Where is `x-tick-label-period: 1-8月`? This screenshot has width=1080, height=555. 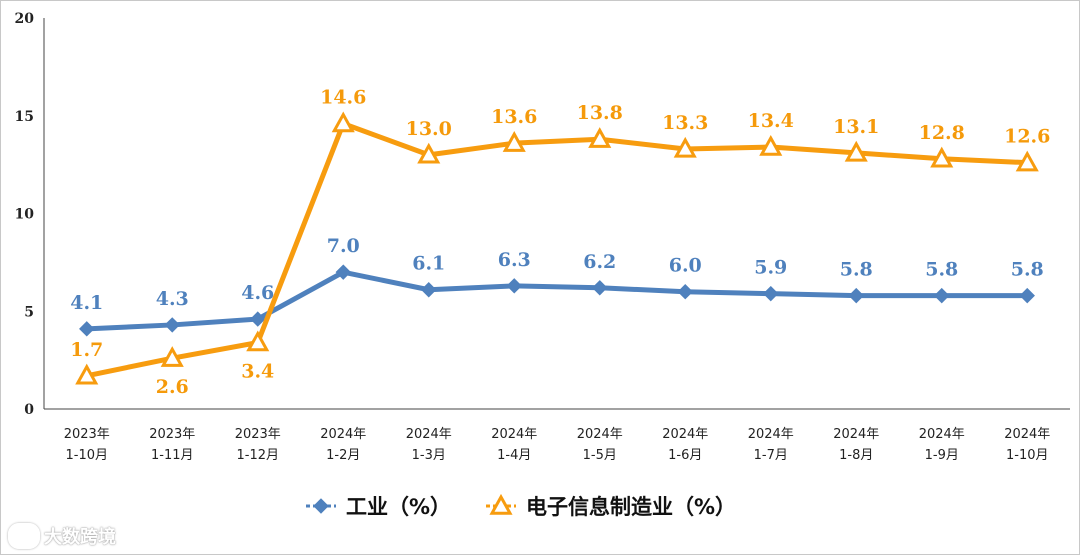
x-tick-label-period: 1-8月 is located at coordinates (856, 455).